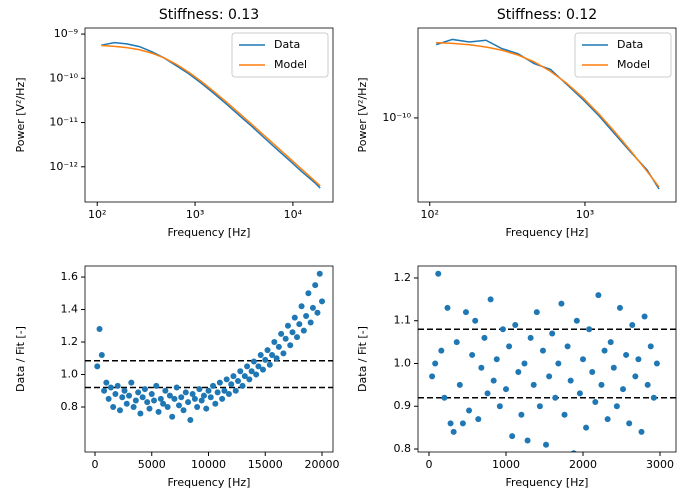 The image size is (689, 490). Describe the element at coordinates (20, 359) in the screenshot. I see `y-axis-label: Data / Fit [-]` at that location.